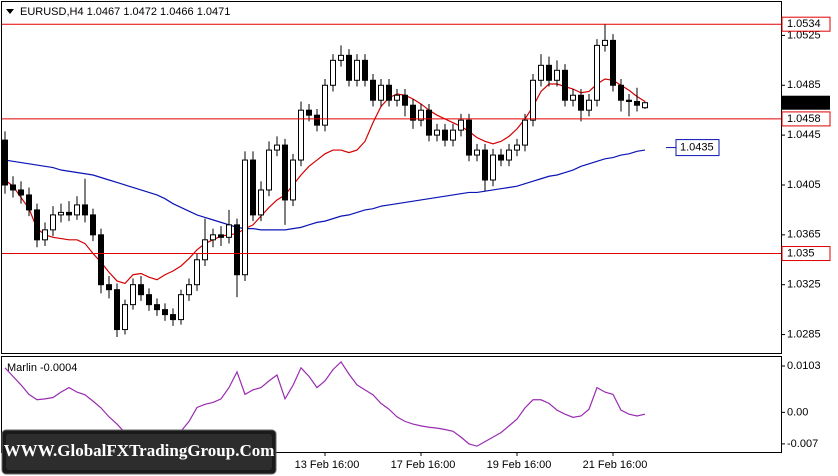 This screenshot has height=476, width=838. I want to click on ma-label-box, so click(697, 148).